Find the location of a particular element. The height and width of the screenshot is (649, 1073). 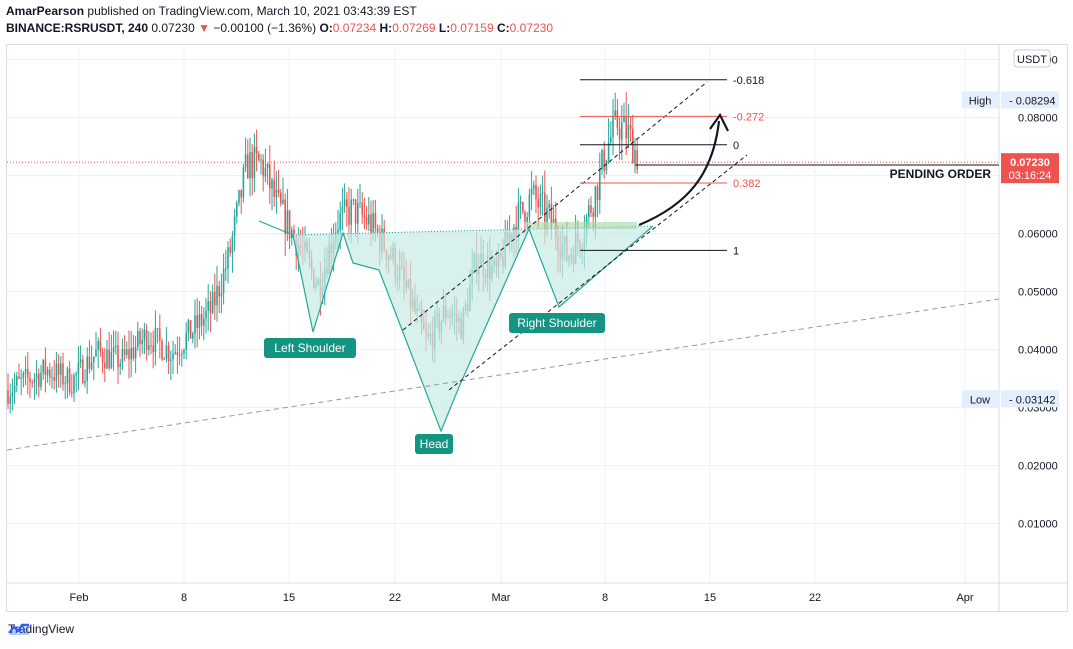

left-shoulder-label: Left Shoulder is located at coordinates (310, 348).